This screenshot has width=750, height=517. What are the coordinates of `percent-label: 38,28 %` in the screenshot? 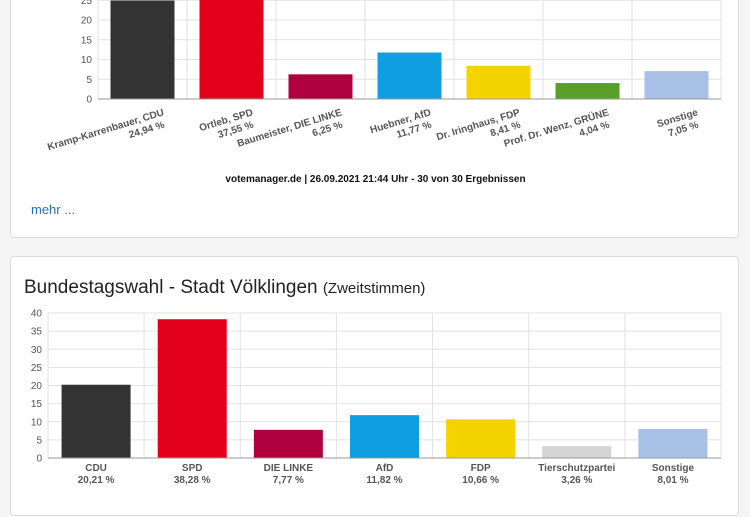 It's located at (192, 480).